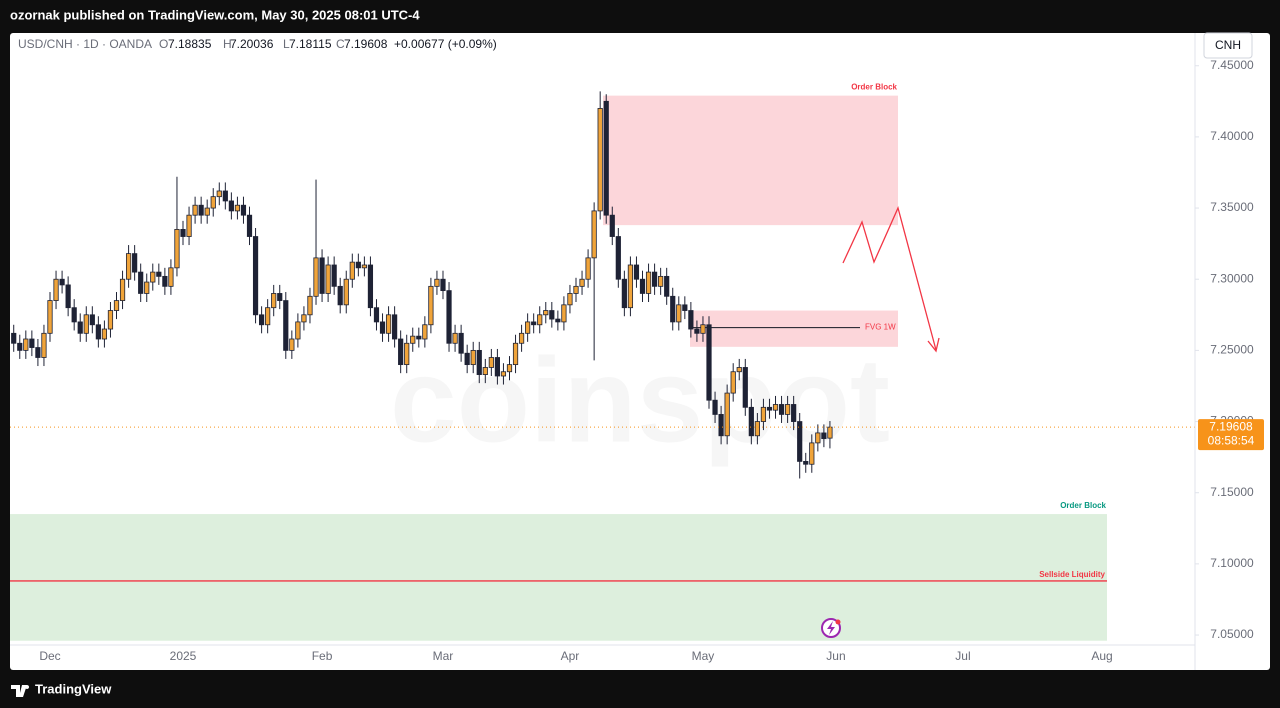  Describe the element at coordinates (183, 656) in the screenshot. I see `x-tick-label: 2025` at that location.